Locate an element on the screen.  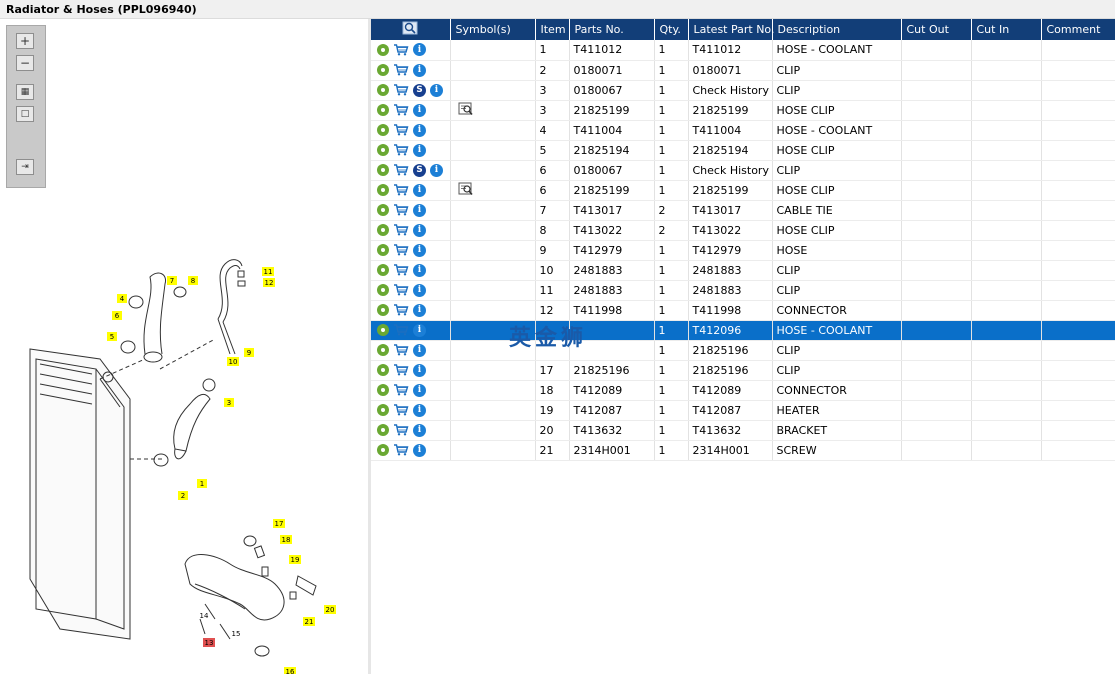
pane-splitter is located at coordinates (369, 346).